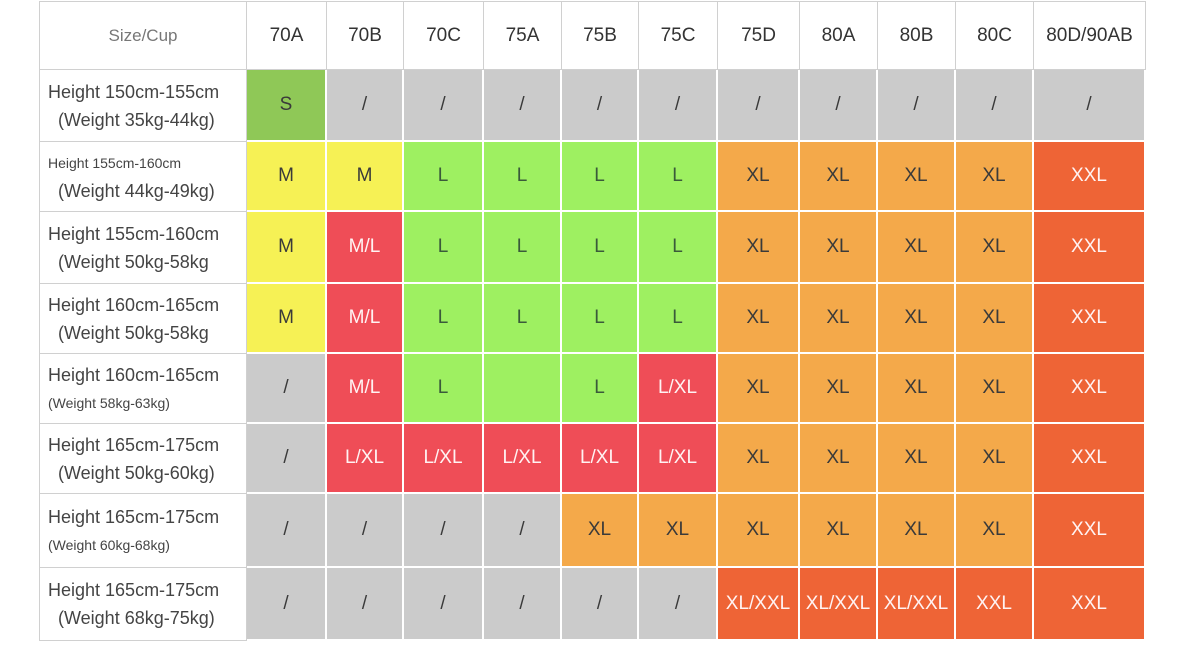 The image size is (1179, 651). What do you see at coordinates (365, 35) in the screenshot?
I see `column-header: 70B` at bounding box center [365, 35].